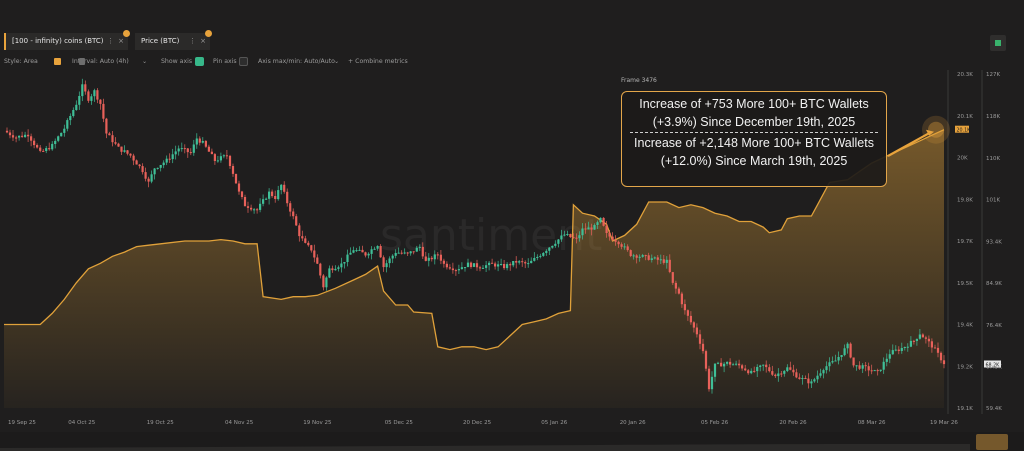 The height and width of the screenshot is (451, 1024). Describe the element at coordinates (992, 442) in the screenshot. I see `range-handle` at that location.